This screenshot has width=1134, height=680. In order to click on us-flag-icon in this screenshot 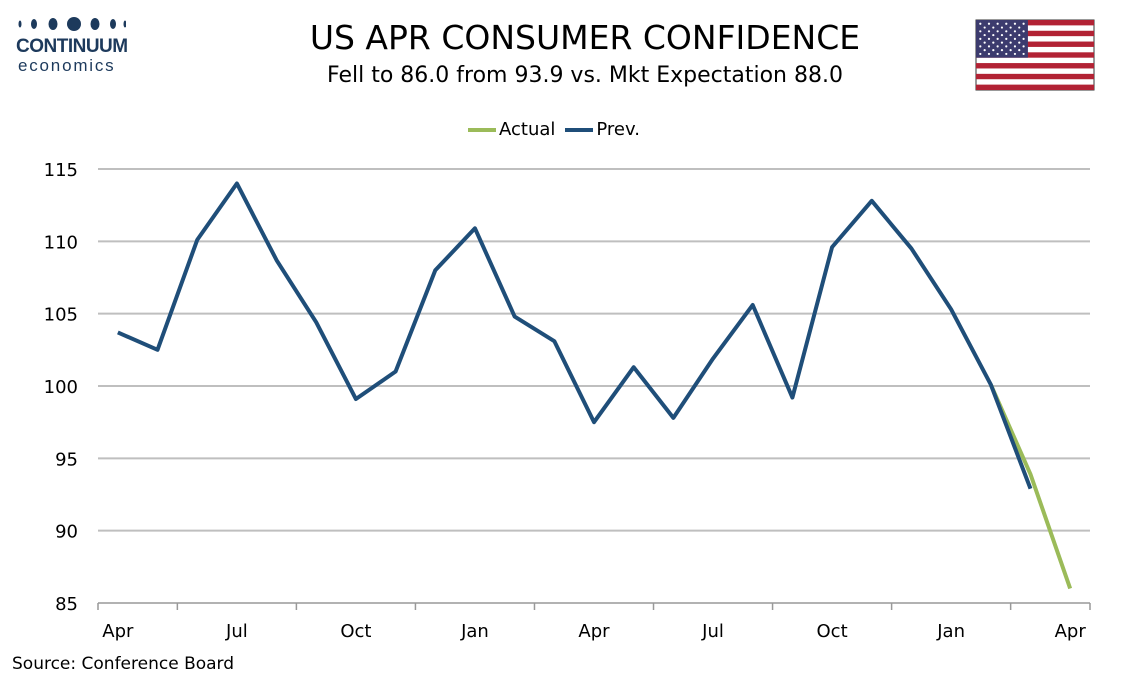, I will do `click(1035, 55)`.